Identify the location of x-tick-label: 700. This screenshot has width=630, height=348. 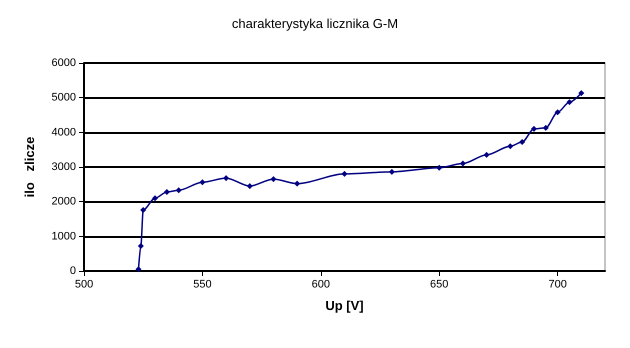
(557, 284).